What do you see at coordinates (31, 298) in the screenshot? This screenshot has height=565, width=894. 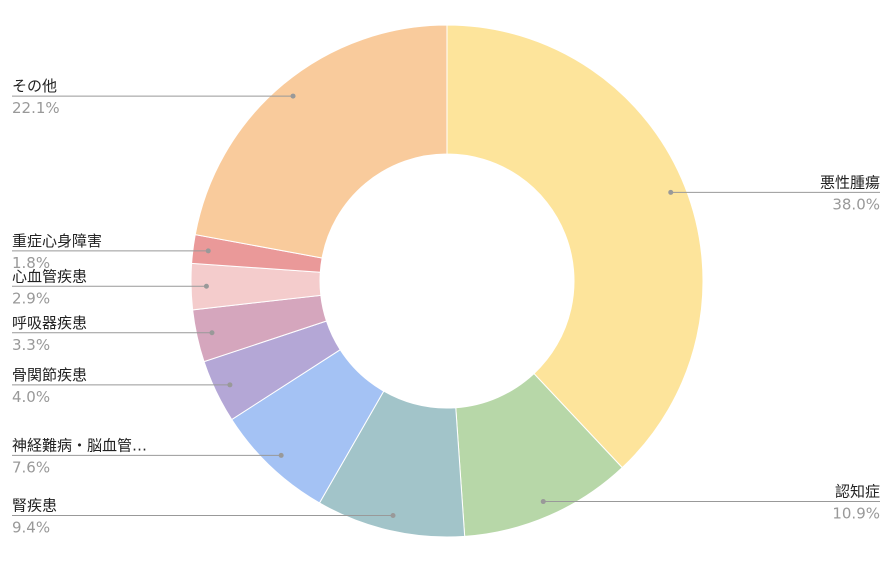 I see `value-label: 2.9%` at bounding box center [31, 298].